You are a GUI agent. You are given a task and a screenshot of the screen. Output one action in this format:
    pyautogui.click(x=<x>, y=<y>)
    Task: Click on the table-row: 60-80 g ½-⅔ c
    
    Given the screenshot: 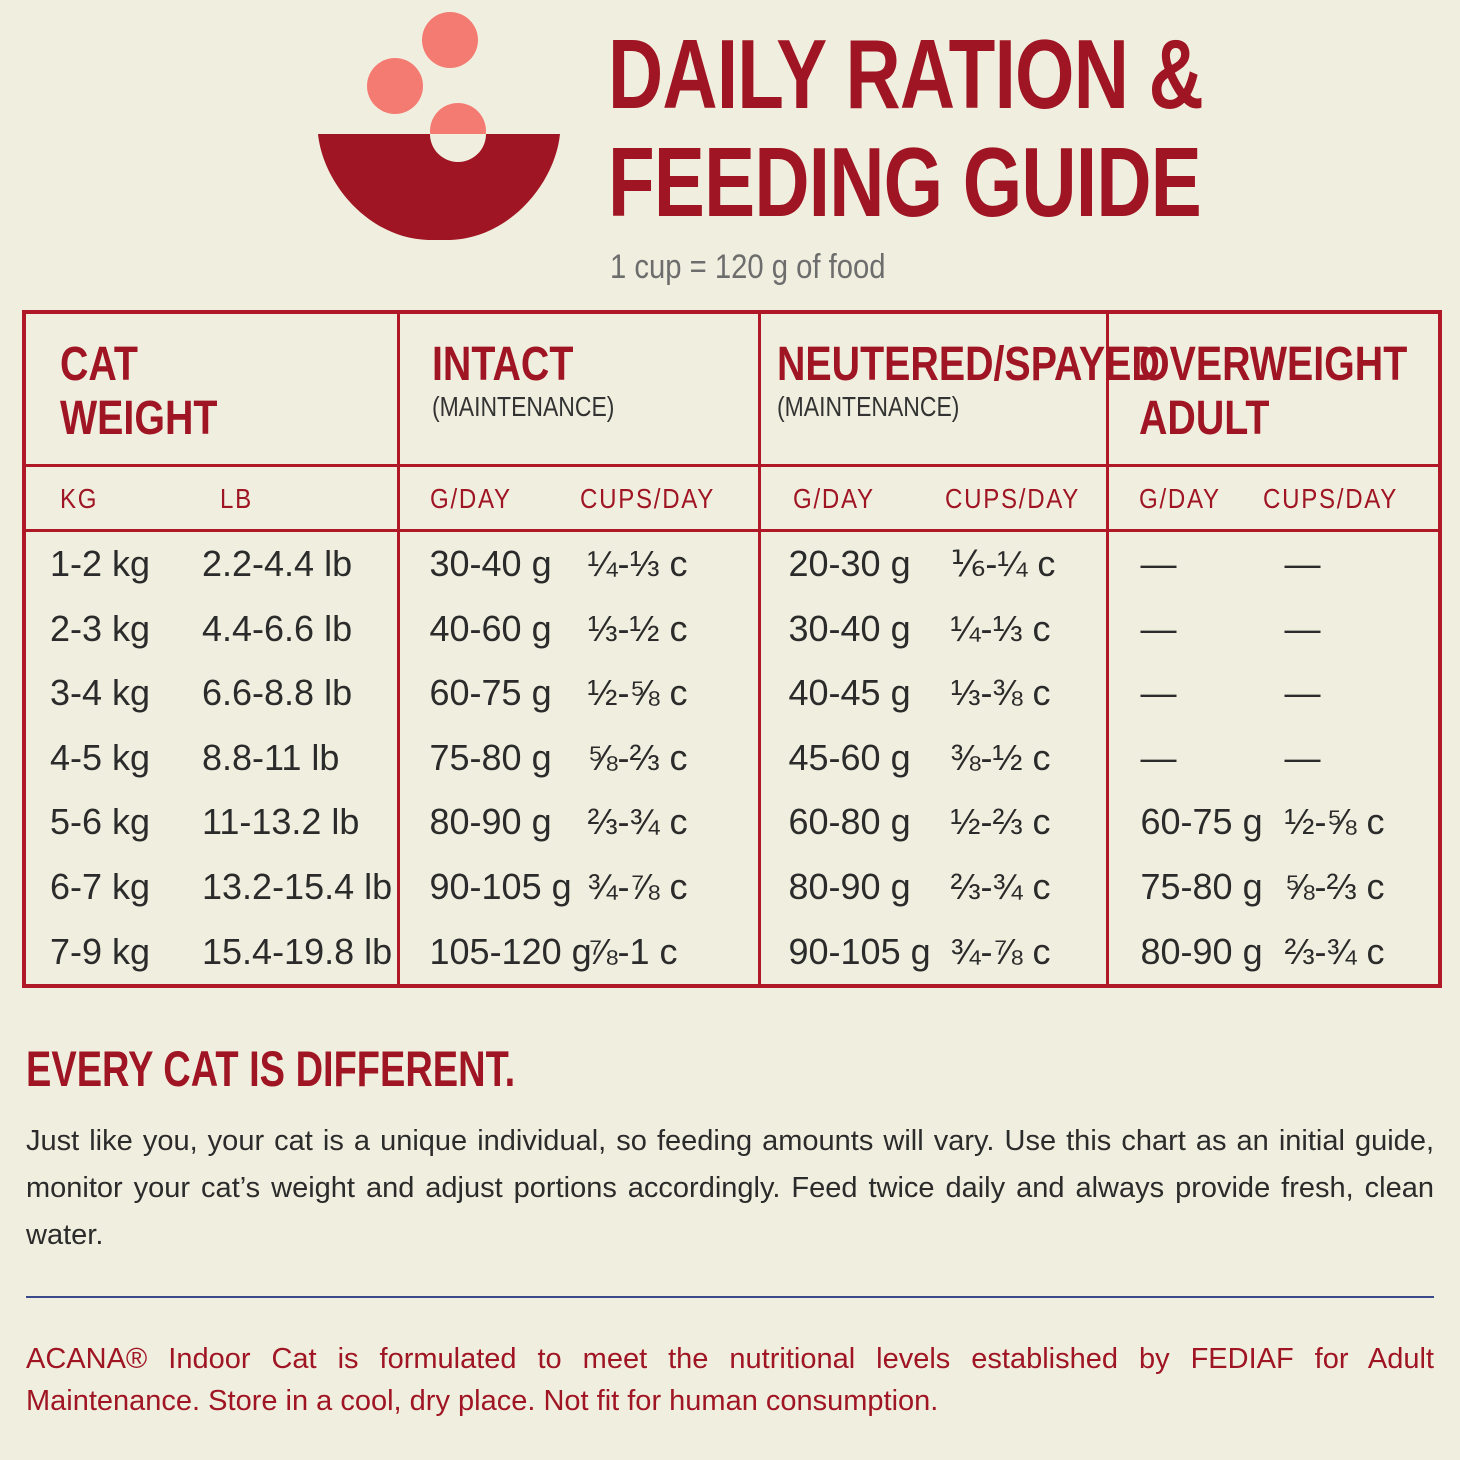 What is the action you would take?
    pyautogui.click(x=947, y=822)
    